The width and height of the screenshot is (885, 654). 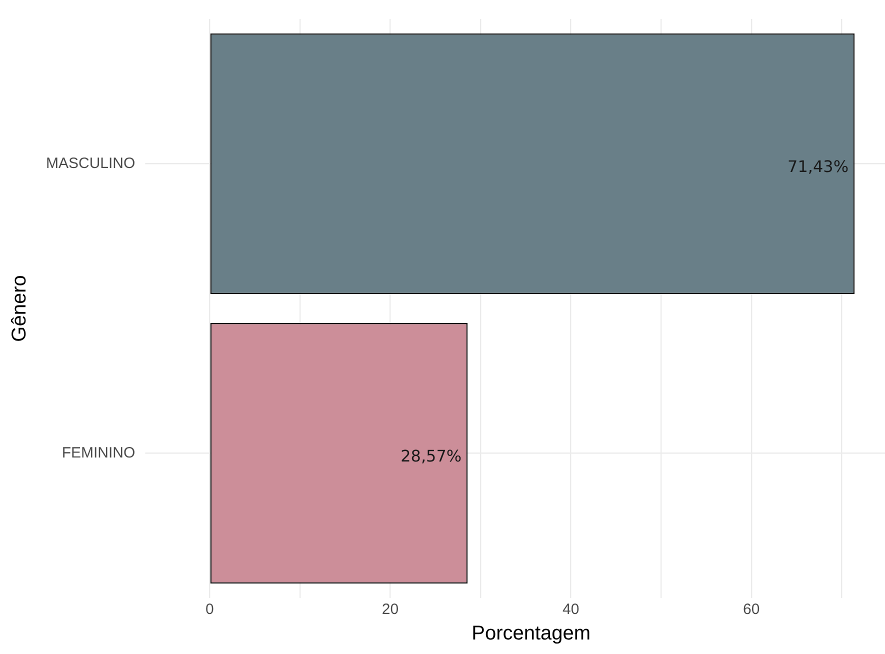 I want to click on y-axis-title: Gênero, so click(x=19, y=308).